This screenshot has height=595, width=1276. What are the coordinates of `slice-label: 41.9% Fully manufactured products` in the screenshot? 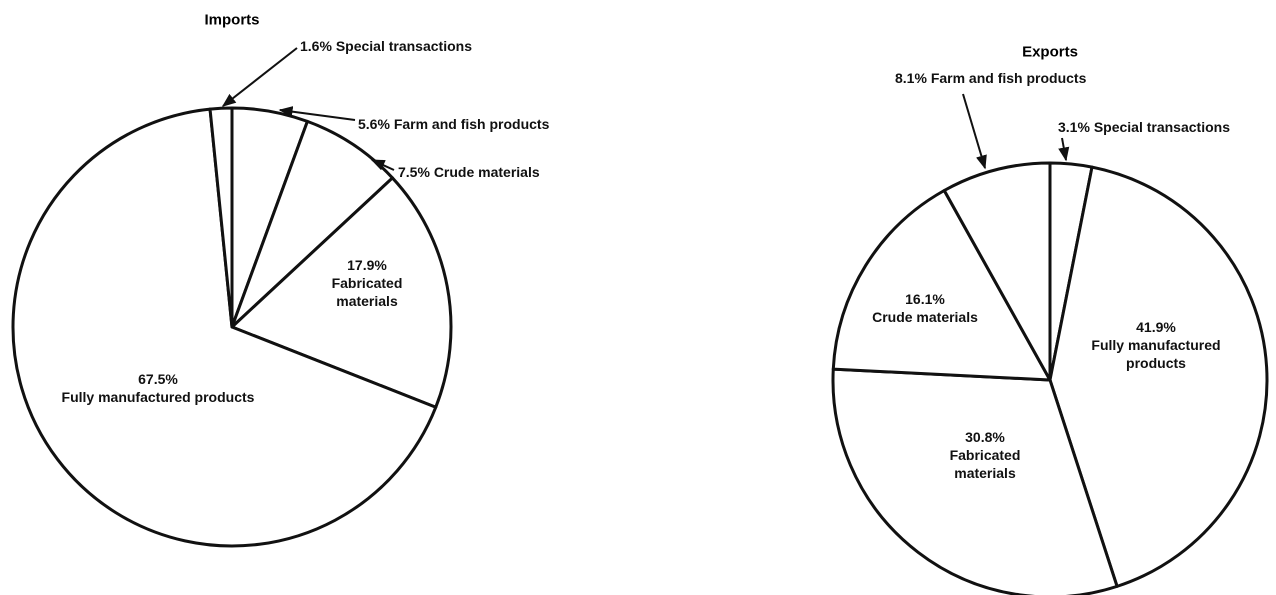 It's located at (1156, 345).